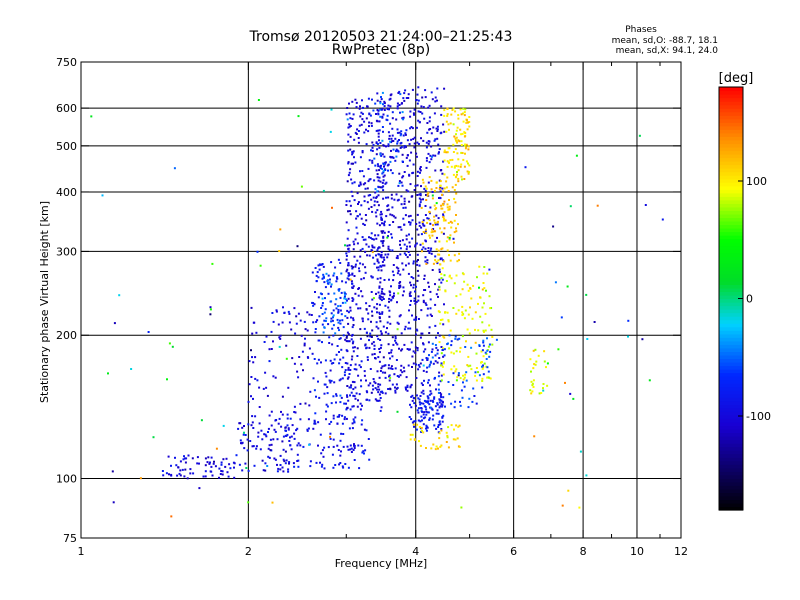 This screenshot has width=800, height=600. What do you see at coordinates (66, 251) in the screenshot?
I see `y-tick-label: 300` at bounding box center [66, 251].